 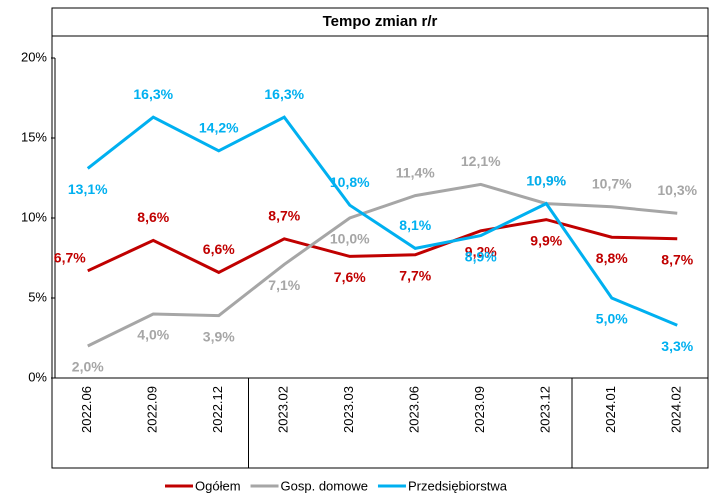 I want to click on legend-label: Ogółem, so click(x=218, y=485).